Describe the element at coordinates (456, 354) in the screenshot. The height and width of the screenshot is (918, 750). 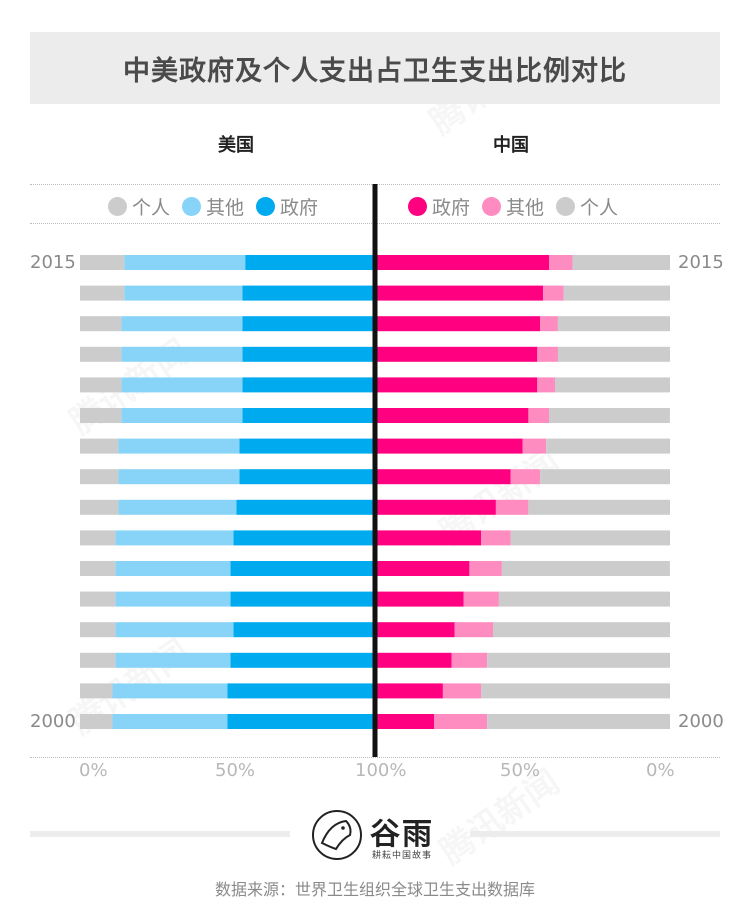
I see `bar-cn-government-2012` at that location.